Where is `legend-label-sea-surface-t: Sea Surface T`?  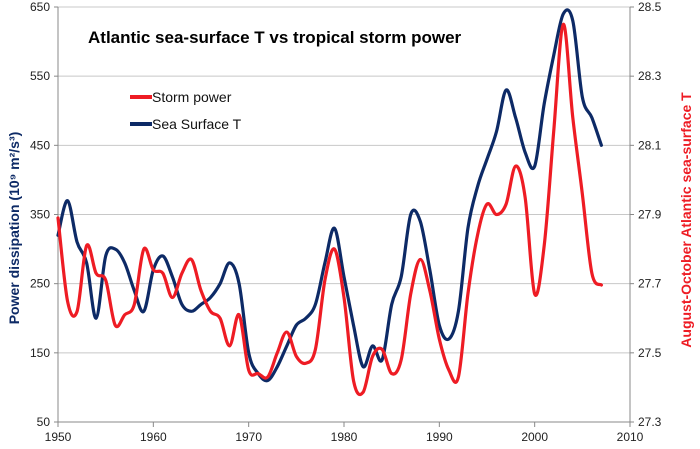 legend-label-sea-surface-t: Sea Surface T is located at coordinates (197, 124).